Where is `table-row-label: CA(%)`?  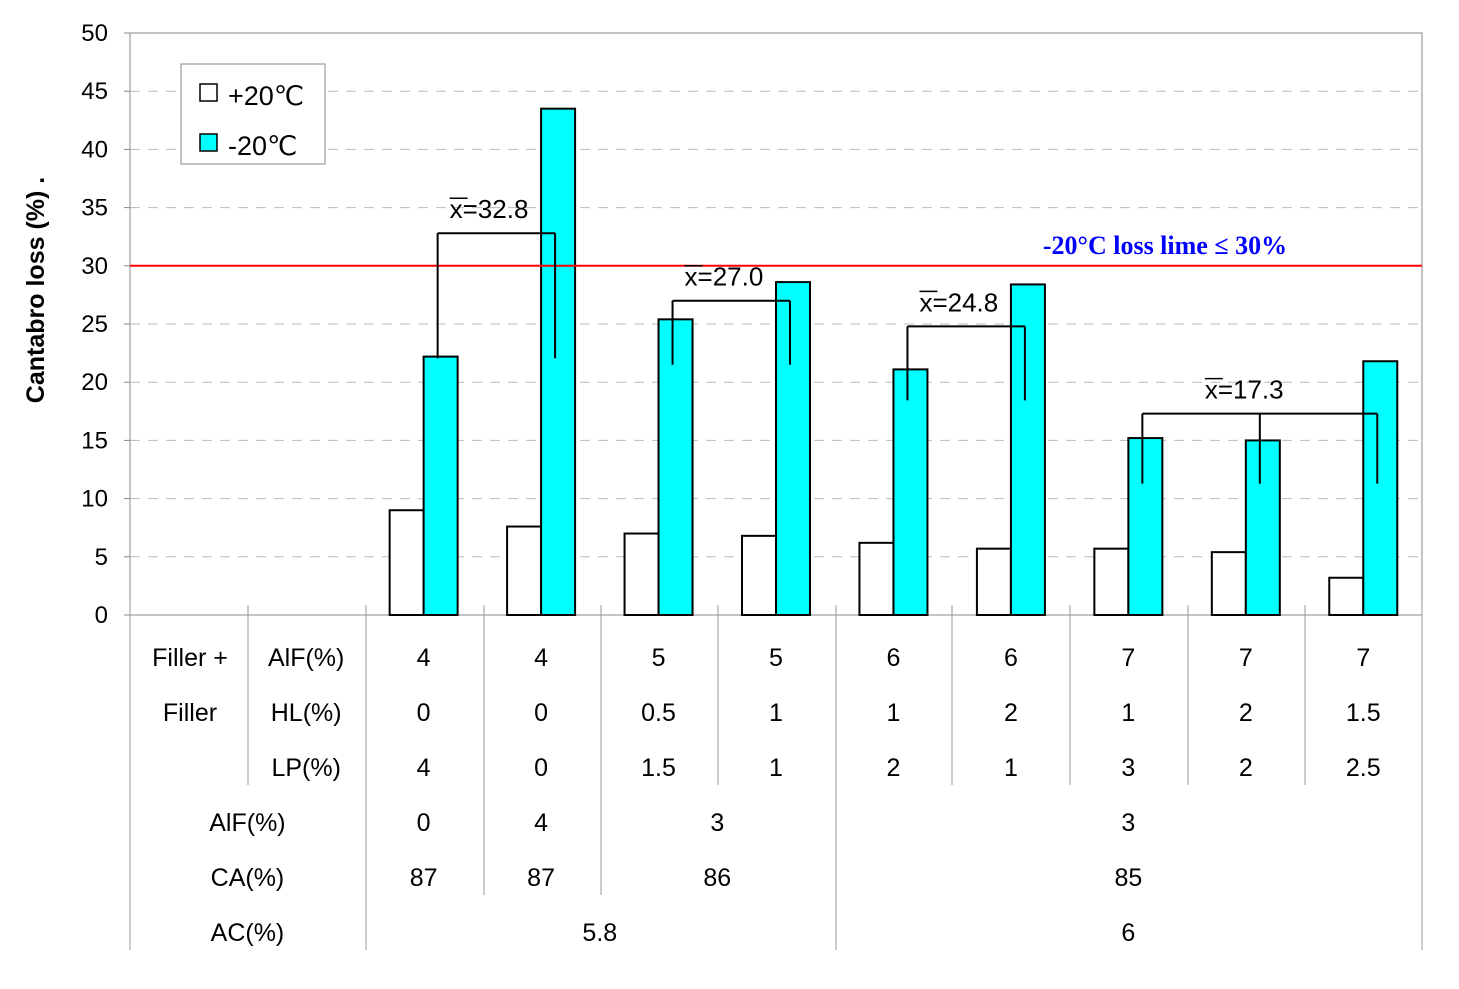
table-row-label: CA(%) is located at coordinates (248, 878).